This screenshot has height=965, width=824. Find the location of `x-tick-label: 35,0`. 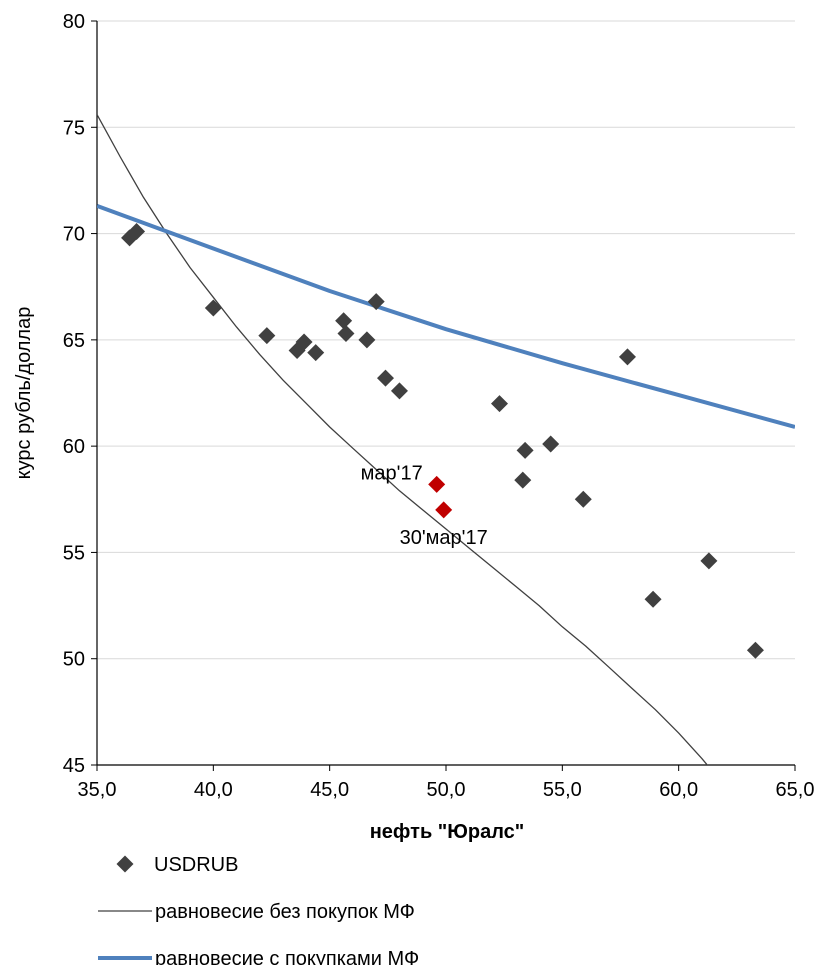

x-tick-label: 35,0 is located at coordinates (97, 790).